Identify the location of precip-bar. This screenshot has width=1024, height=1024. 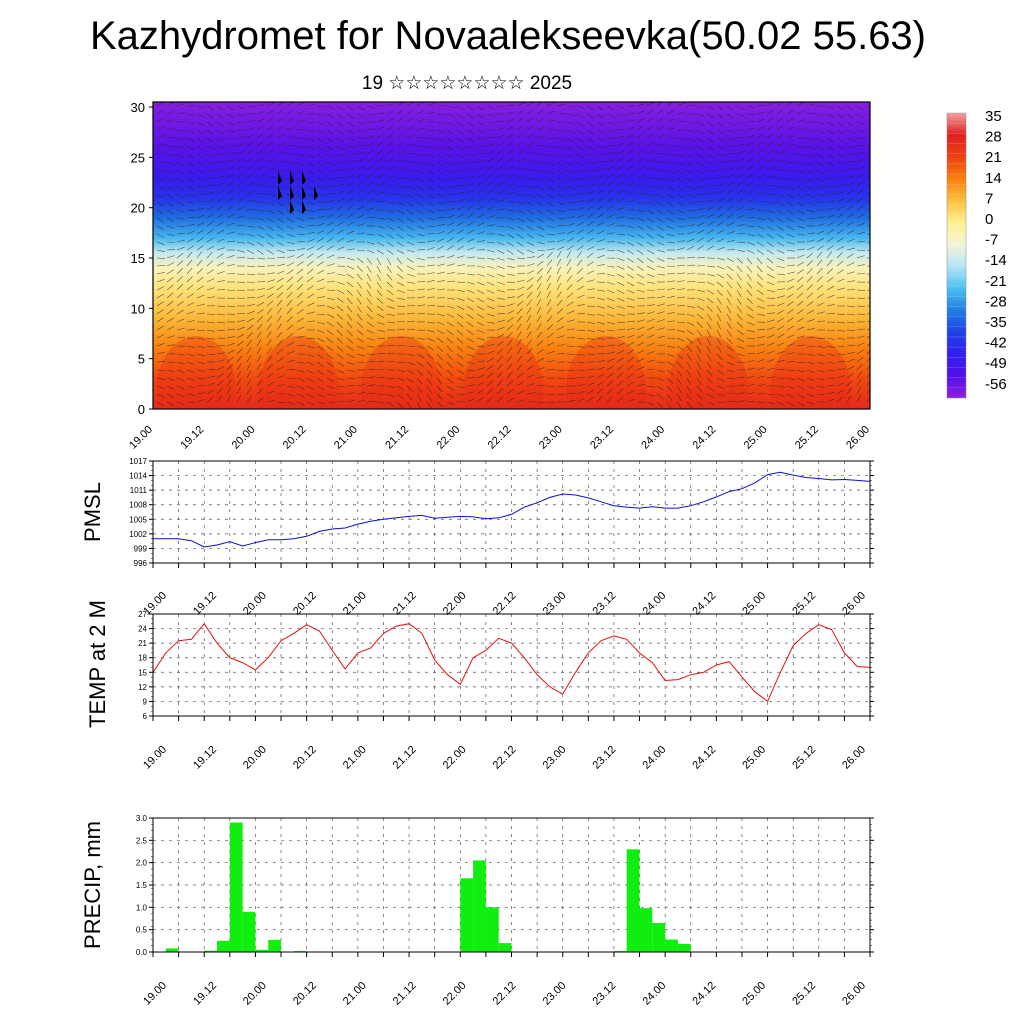
(223, 946).